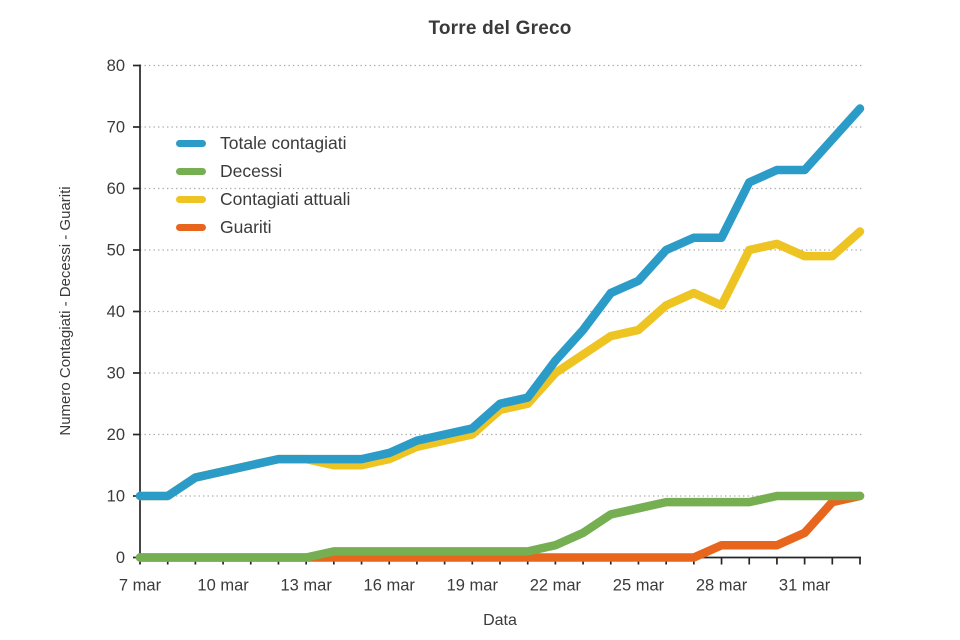  I want to click on legend-label-contagiati-attuali: Contagiati attuali, so click(285, 198).